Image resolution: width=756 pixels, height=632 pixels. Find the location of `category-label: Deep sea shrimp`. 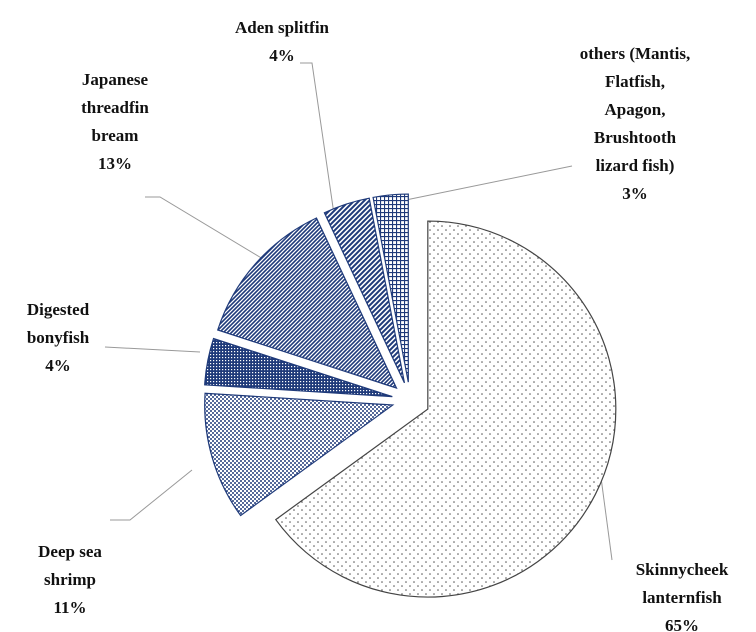

category-label: Deep sea shrimp is located at coordinates (70, 565).